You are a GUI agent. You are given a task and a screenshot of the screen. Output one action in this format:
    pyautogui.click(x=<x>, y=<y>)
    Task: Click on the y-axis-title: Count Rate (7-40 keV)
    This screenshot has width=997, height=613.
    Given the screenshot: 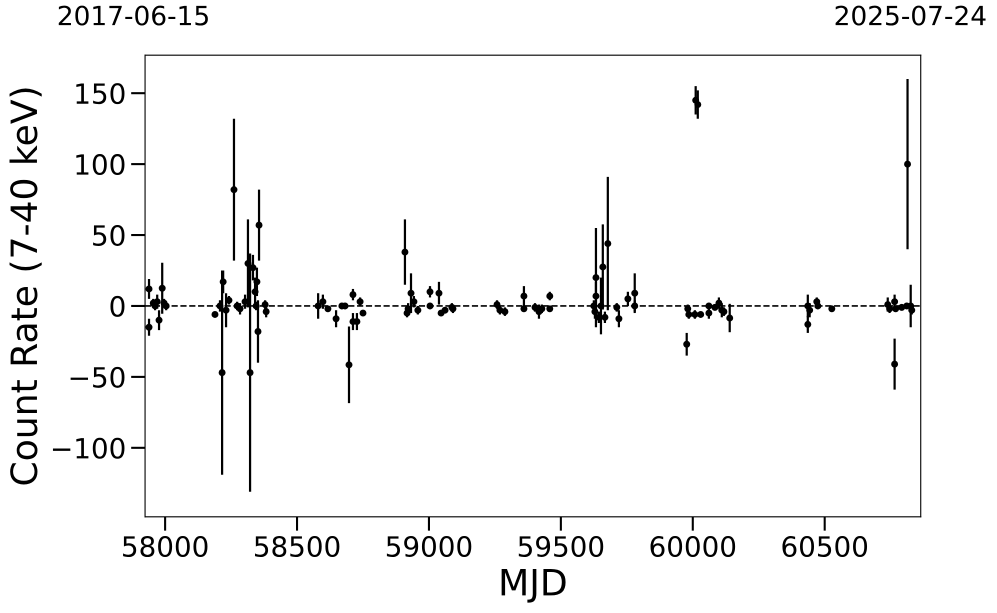 What is the action you would take?
    pyautogui.click(x=26, y=286)
    